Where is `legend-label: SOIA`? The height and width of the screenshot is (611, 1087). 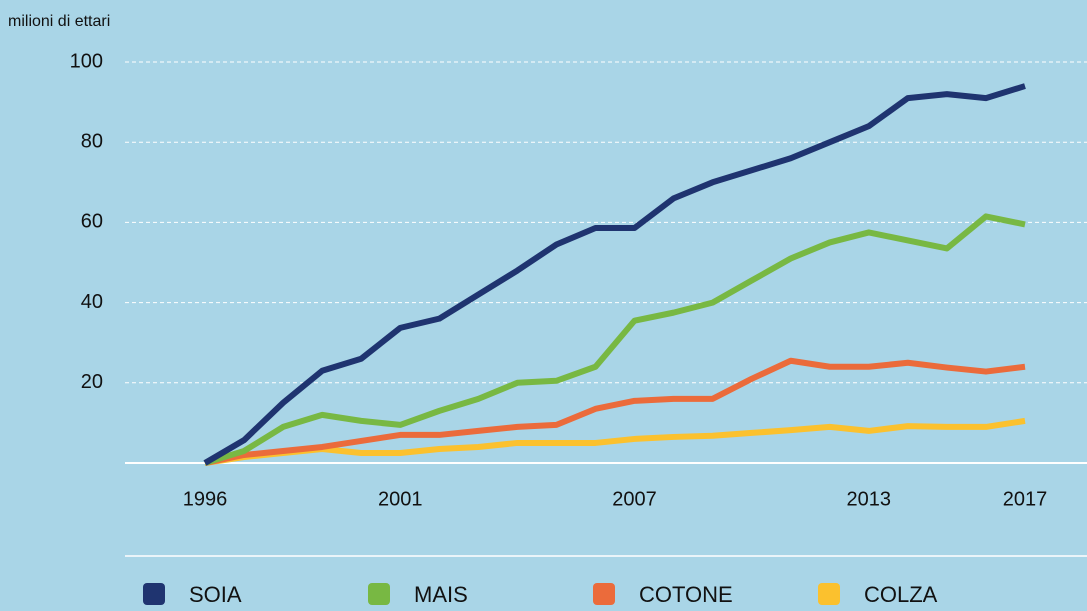 legend-label: SOIA is located at coordinates (215, 594).